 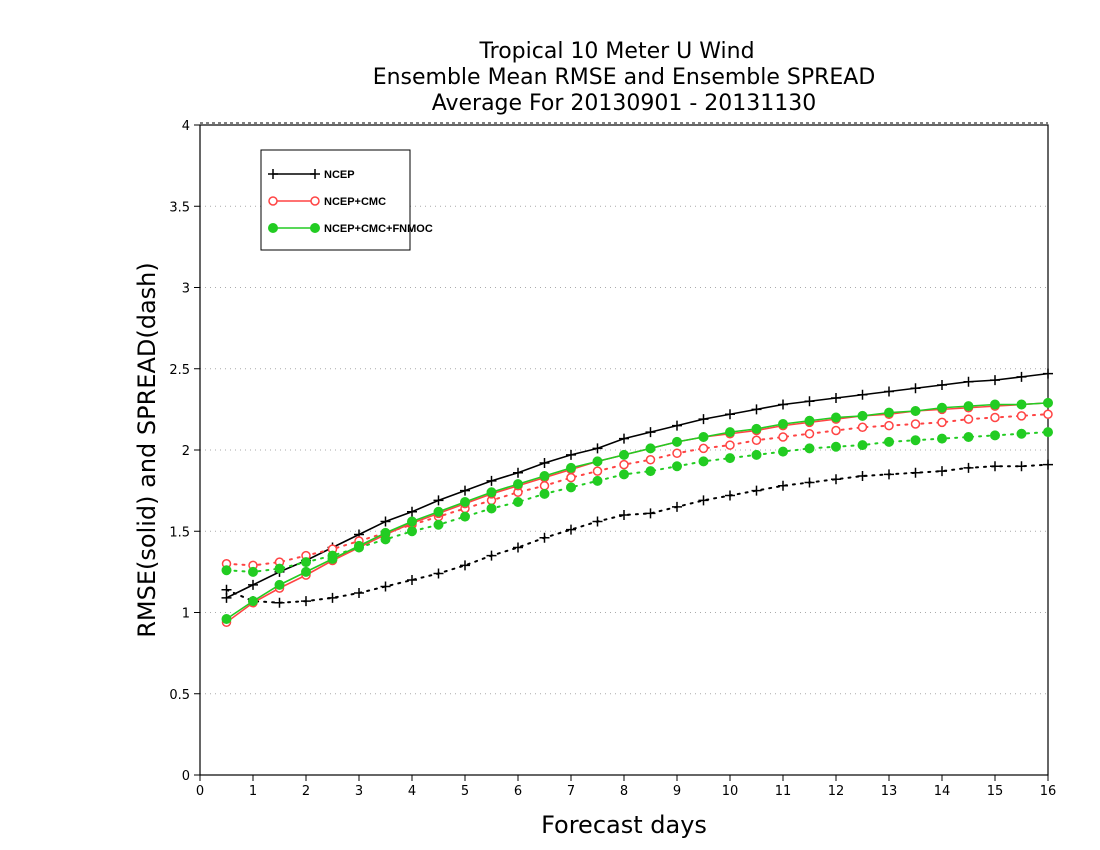 I want to click on legend-entry-ncep-cmc-fnmoc: NCEP+CMC+FNMOC, so click(x=350, y=229).